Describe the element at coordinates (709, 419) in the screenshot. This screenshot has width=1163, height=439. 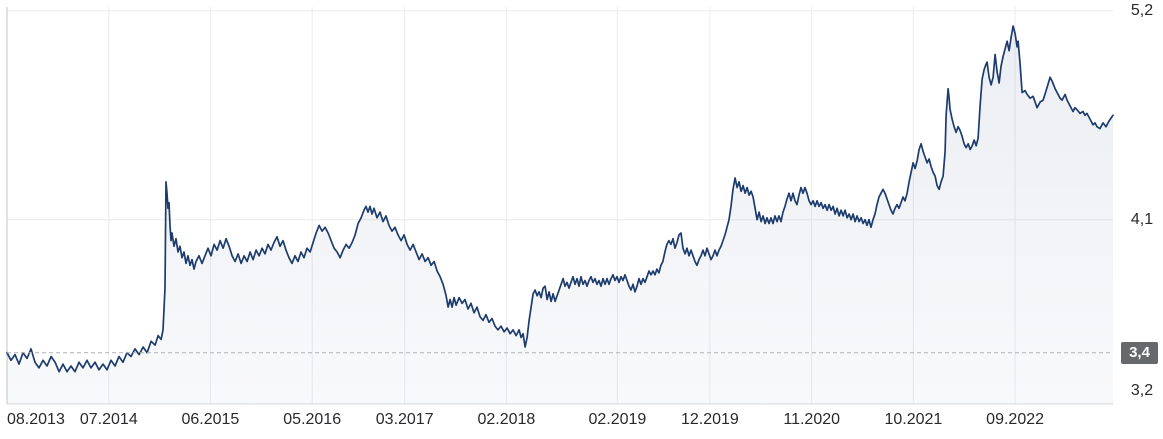
I see `x-tick-label: 12.2019` at that location.